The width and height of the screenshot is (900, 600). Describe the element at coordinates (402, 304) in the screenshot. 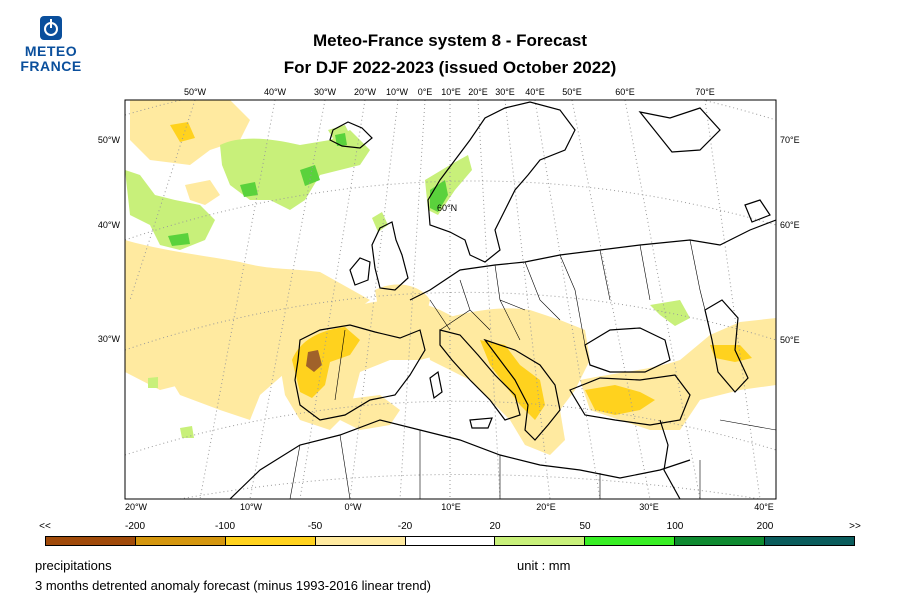

I see `dry-anomaly-france` at that location.